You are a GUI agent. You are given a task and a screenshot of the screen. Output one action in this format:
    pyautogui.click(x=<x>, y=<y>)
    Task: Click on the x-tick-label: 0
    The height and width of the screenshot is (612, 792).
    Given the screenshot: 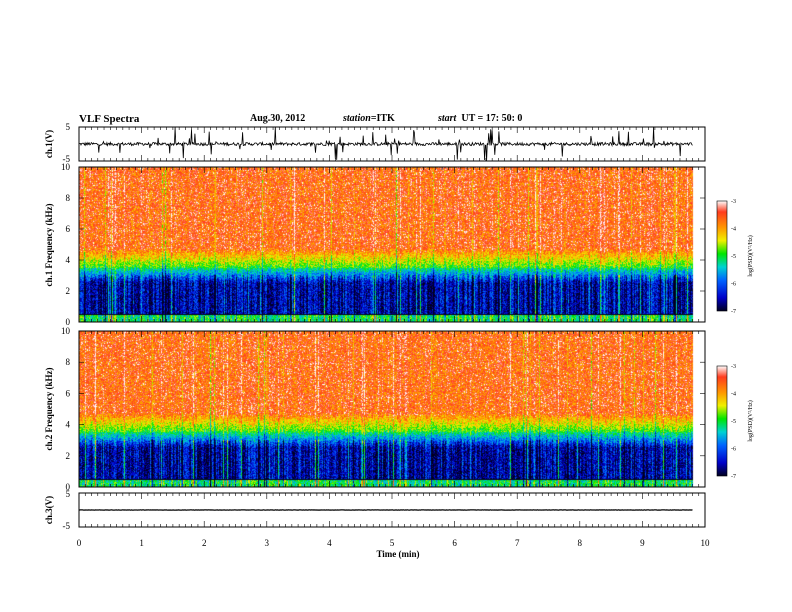 What is the action you would take?
    pyautogui.click(x=79, y=543)
    